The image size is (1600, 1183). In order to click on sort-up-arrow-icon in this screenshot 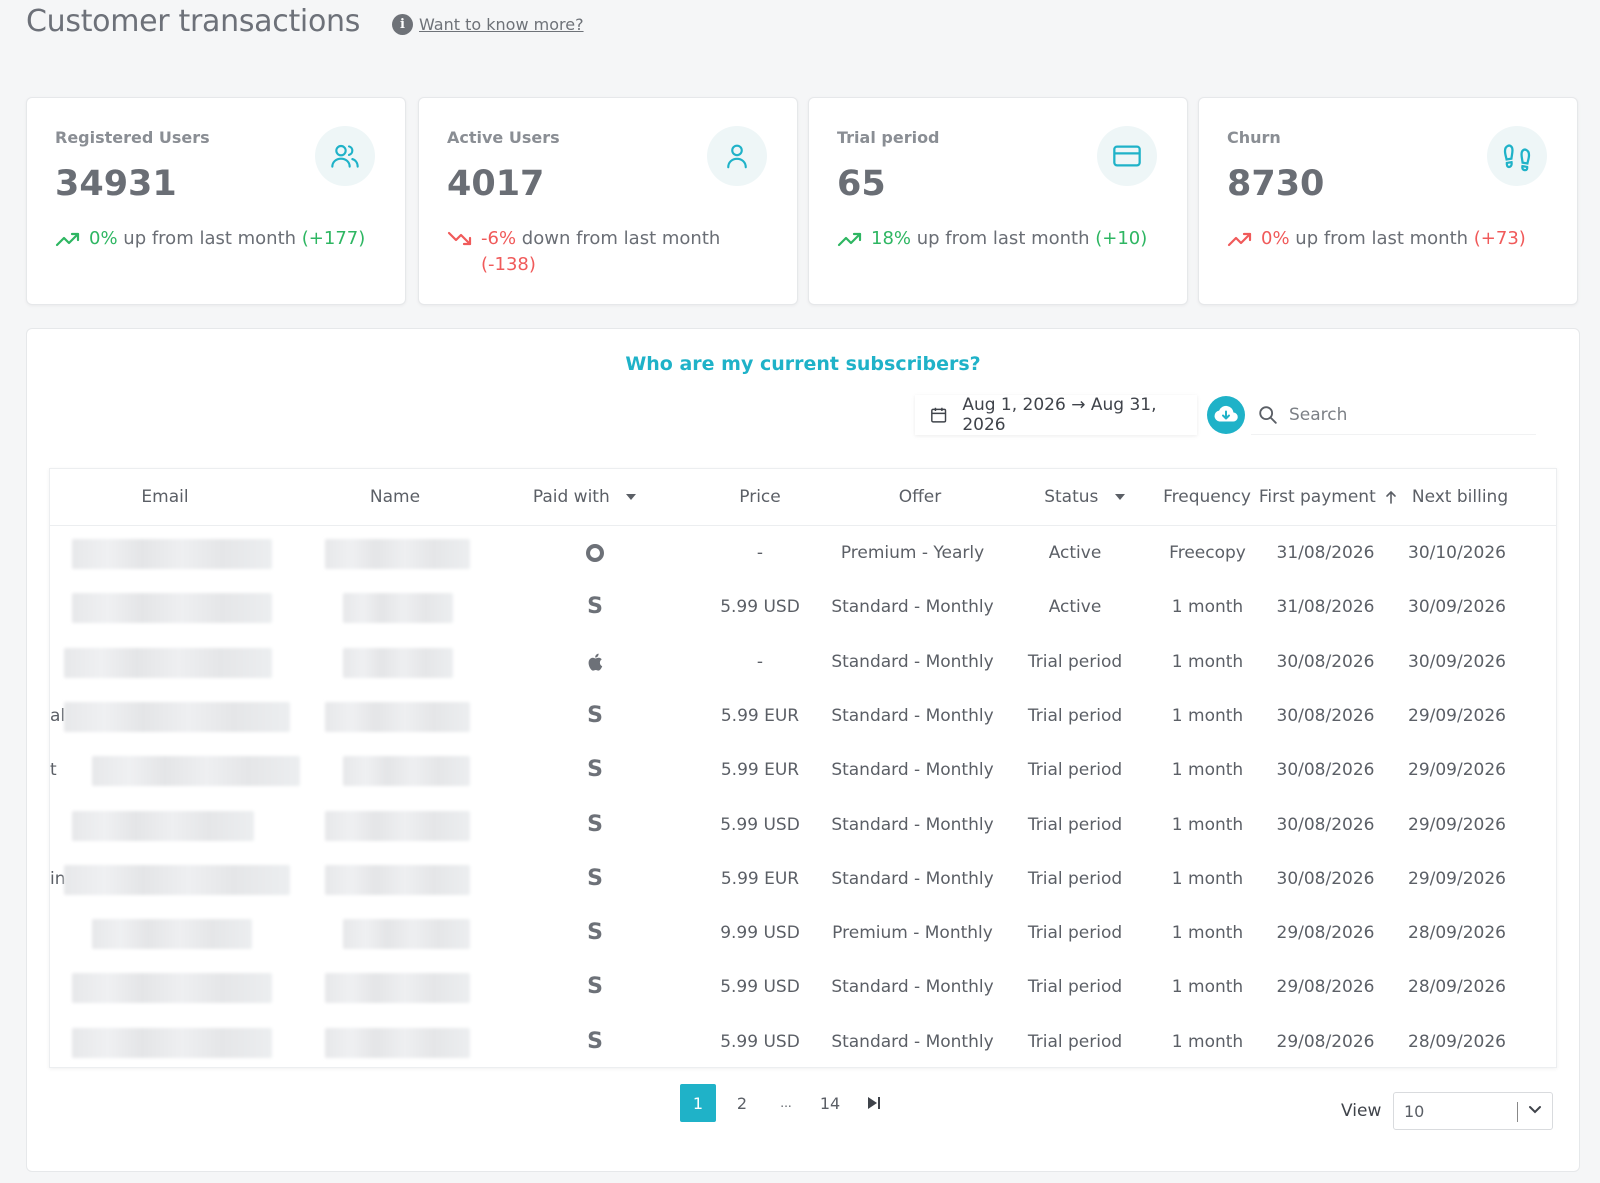, I will do `click(1391, 497)`.